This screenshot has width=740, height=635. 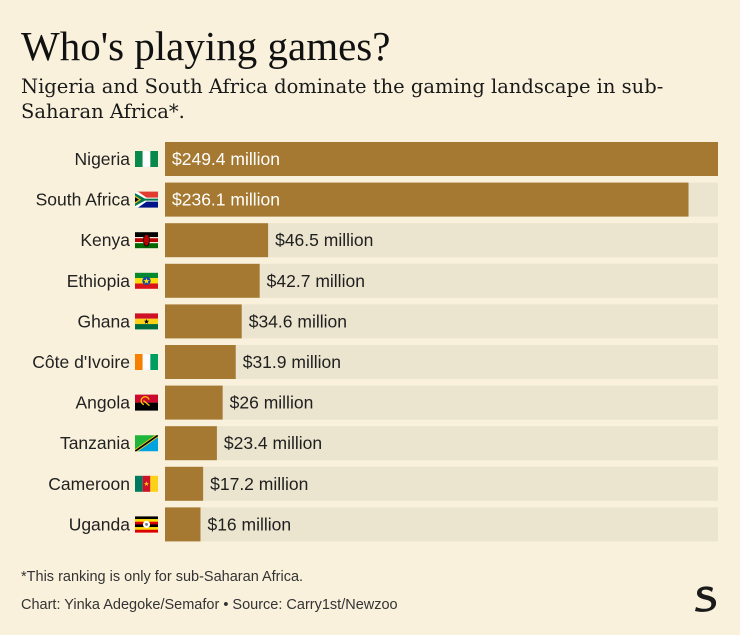 I want to click on bar-row: Ethiopia $42.7 million, so click(x=392, y=280).